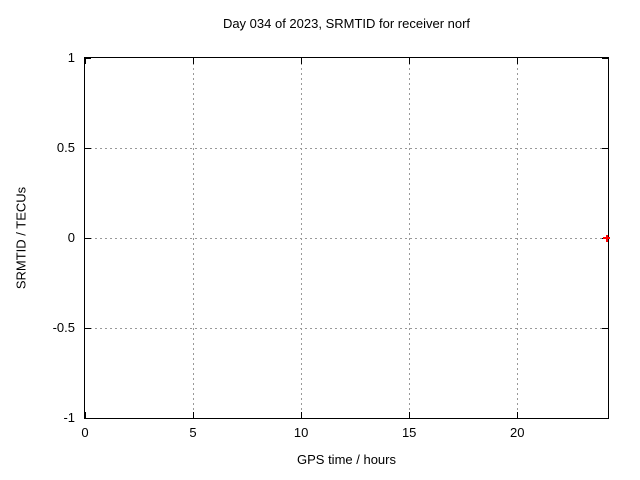  I want to click on data-point-marker, so click(607, 238).